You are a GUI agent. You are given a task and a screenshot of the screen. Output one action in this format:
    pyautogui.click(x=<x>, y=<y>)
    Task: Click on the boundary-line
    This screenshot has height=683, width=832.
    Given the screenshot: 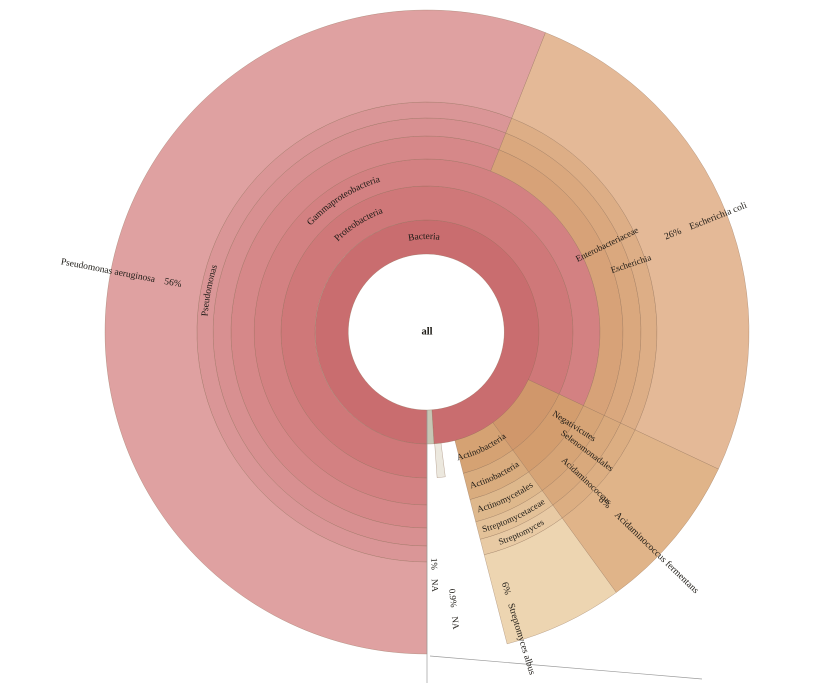 What is the action you would take?
    pyautogui.click(x=566, y=667)
    